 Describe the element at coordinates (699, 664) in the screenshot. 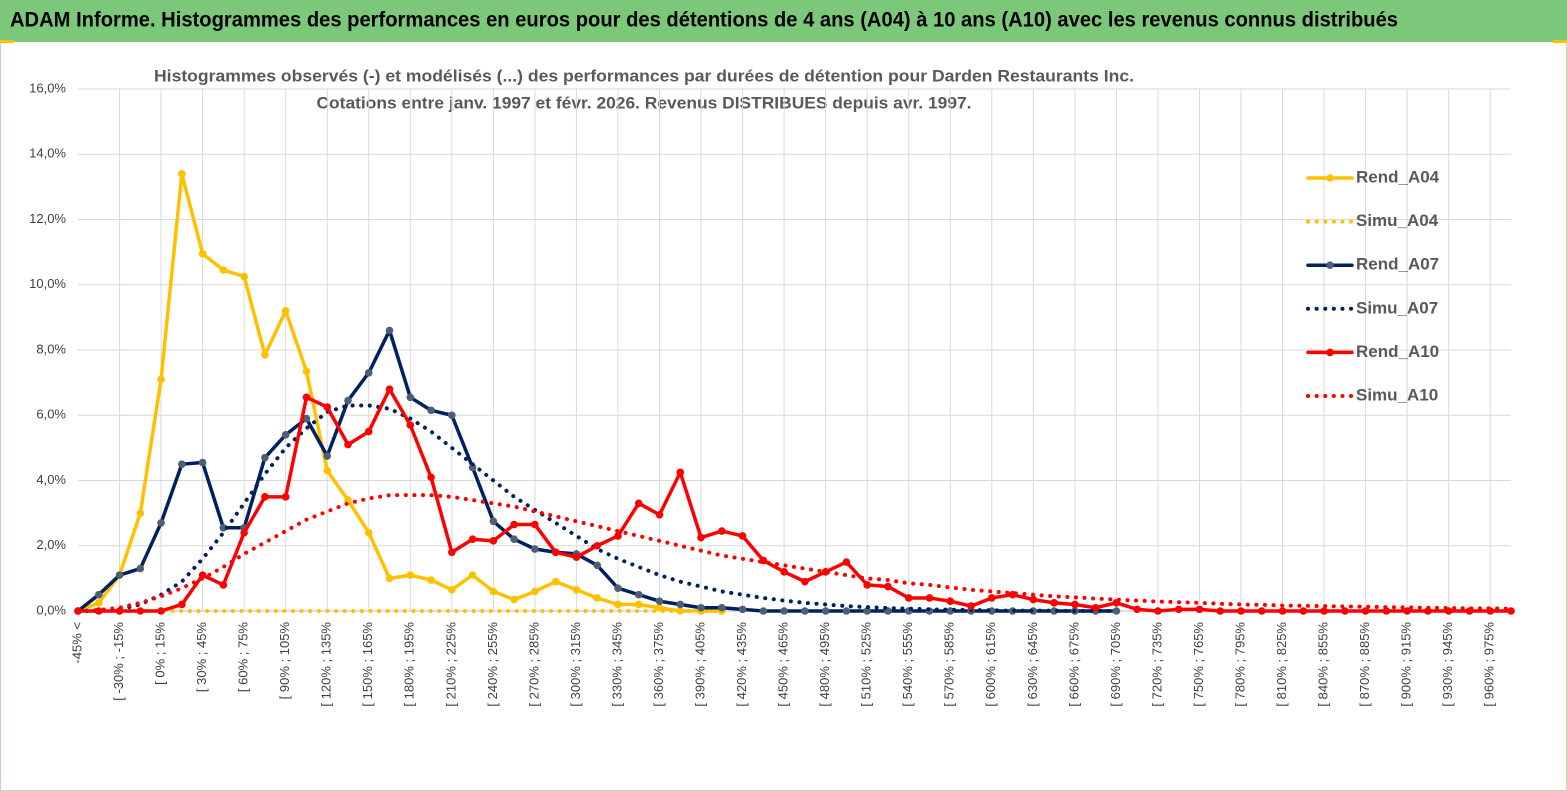

I see `x-tick-label: [ 390% ; 405%` at that location.